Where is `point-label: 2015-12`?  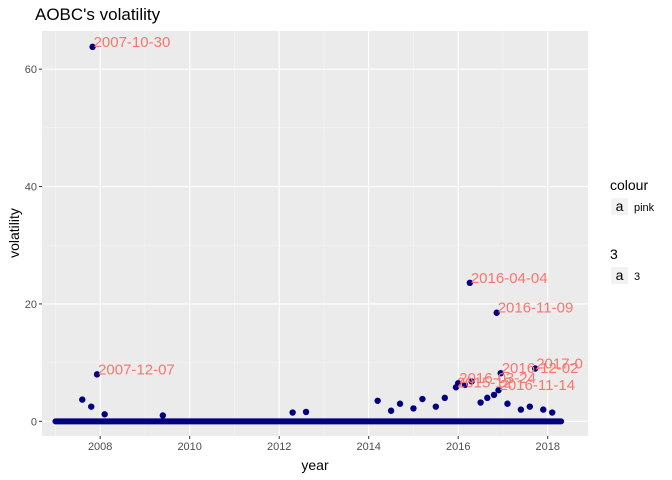
point-label: 2015-12 is located at coordinates (484, 382).